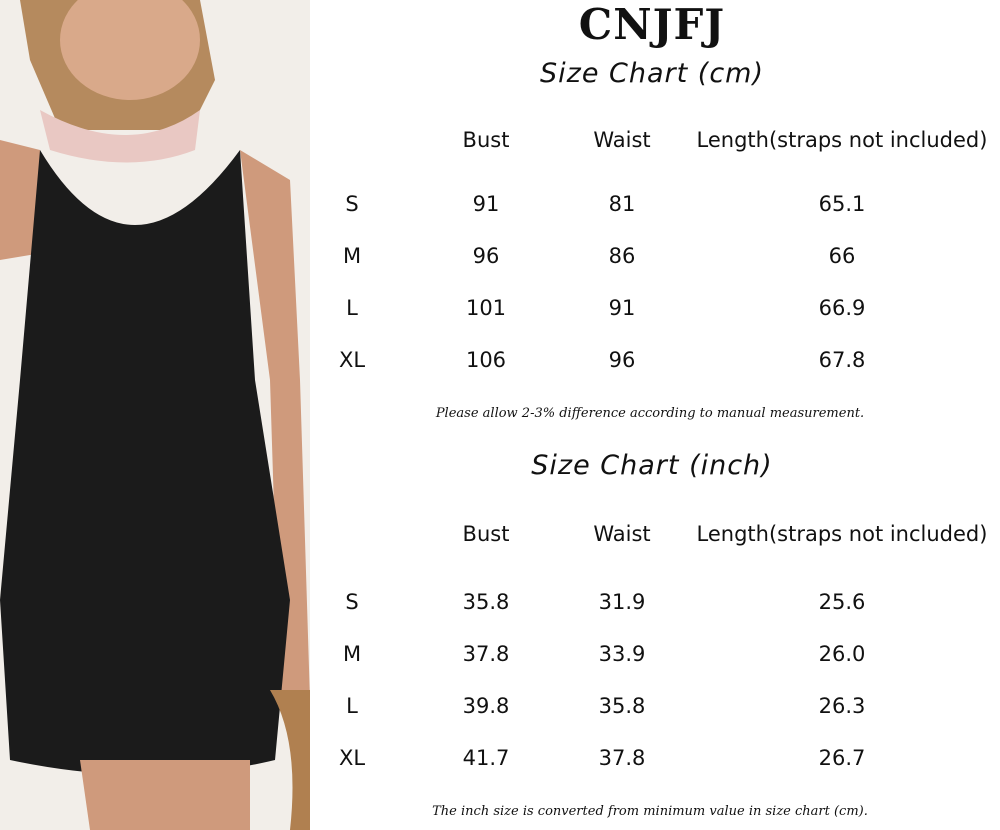 This screenshot has width=1000, height=830. I want to click on bust-cell: 106, so click(486, 360).